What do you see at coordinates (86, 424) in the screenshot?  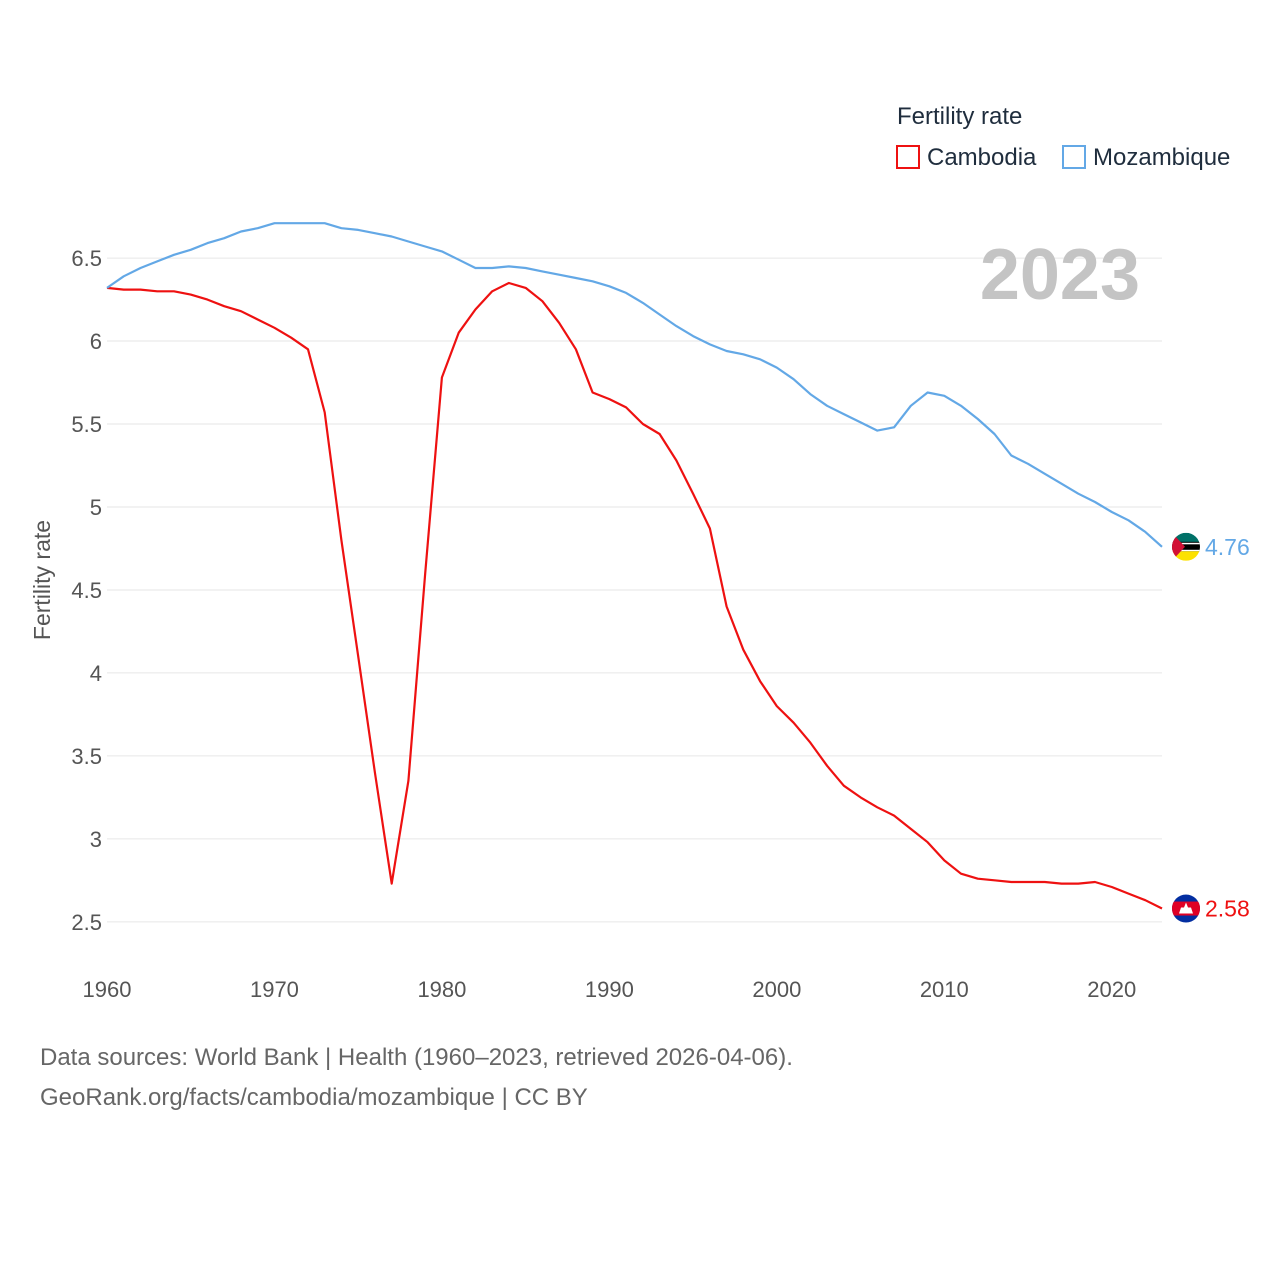 I see `y-tick-label: 5.5` at bounding box center [86, 424].